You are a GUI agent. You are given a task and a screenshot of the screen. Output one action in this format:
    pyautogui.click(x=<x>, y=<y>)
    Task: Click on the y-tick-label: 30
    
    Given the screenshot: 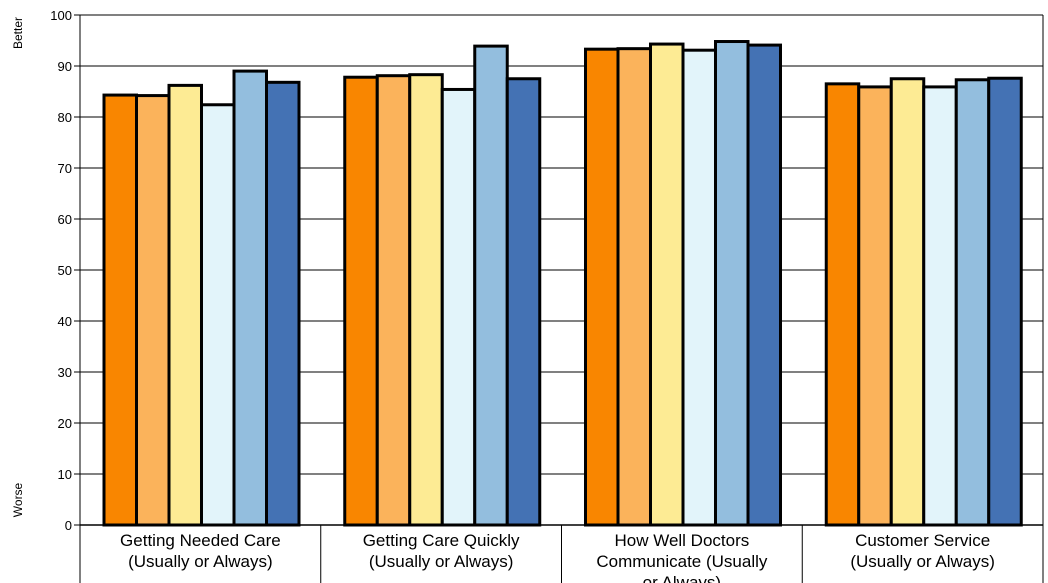 What is the action you would take?
    pyautogui.click(x=65, y=372)
    